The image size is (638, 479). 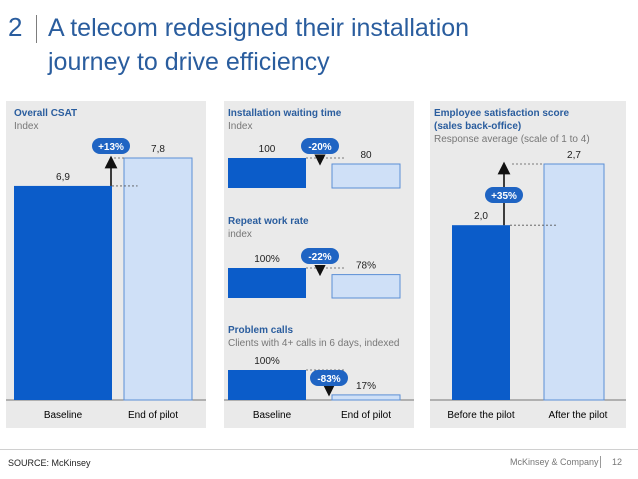 What do you see at coordinates (49, 463) in the screenshot?
I see `footer-source: SOURCE: McKinsey` at bounding box center [49, 463].